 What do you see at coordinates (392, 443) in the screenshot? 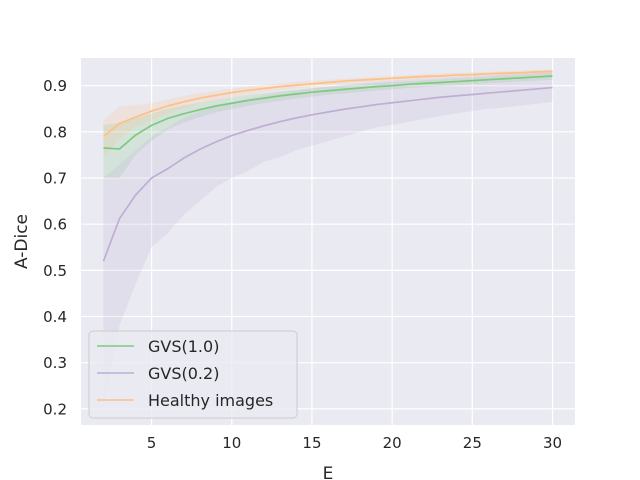
I see `x-tick-label: 20` at bounding box center [392, 443].